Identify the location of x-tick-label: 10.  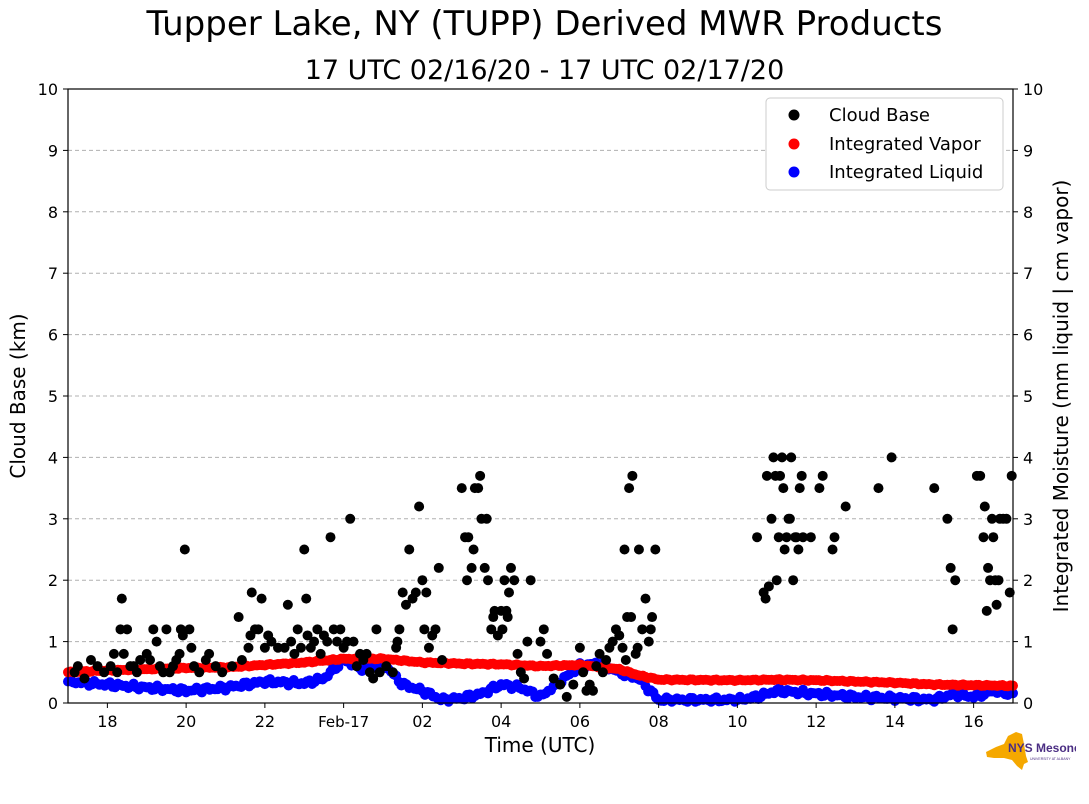
(737, 721).